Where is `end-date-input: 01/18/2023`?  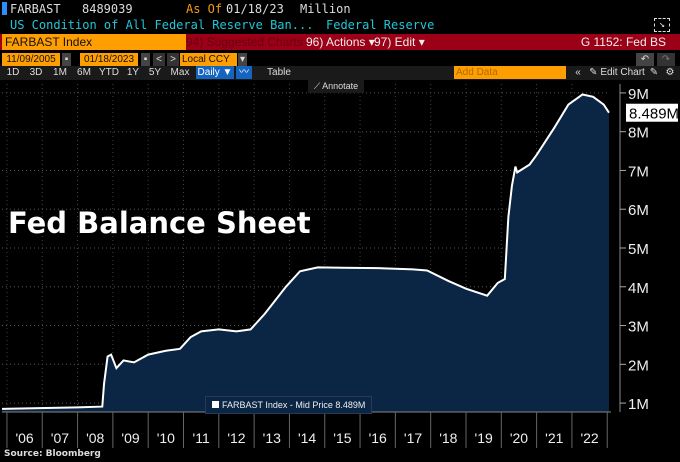
end-date-input: 01/18/2023 is located at coordinates (109, 59).